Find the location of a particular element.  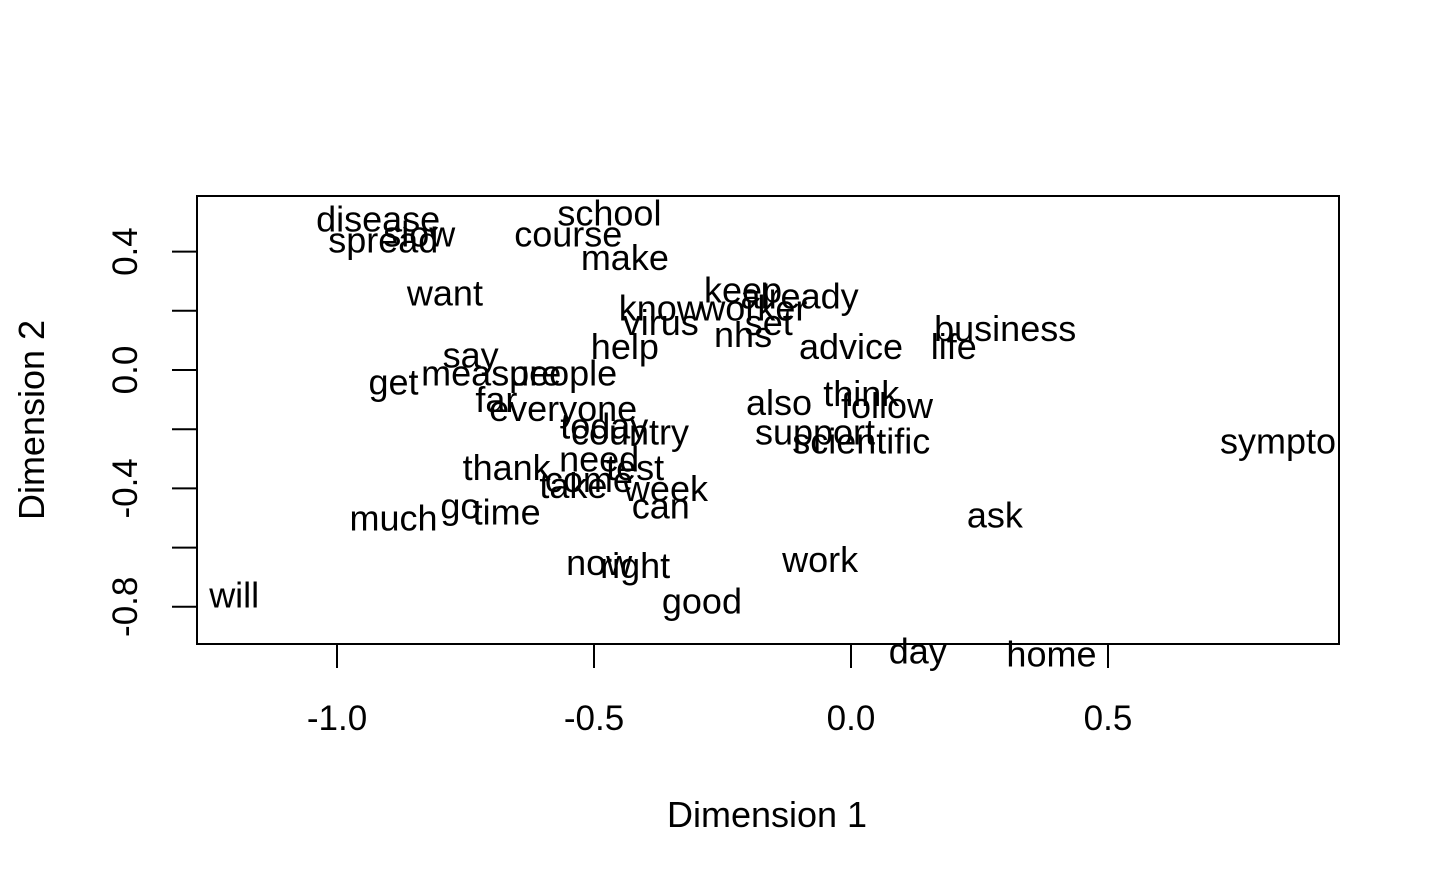

word-label-business: business is located at coordinates (1005, 328).